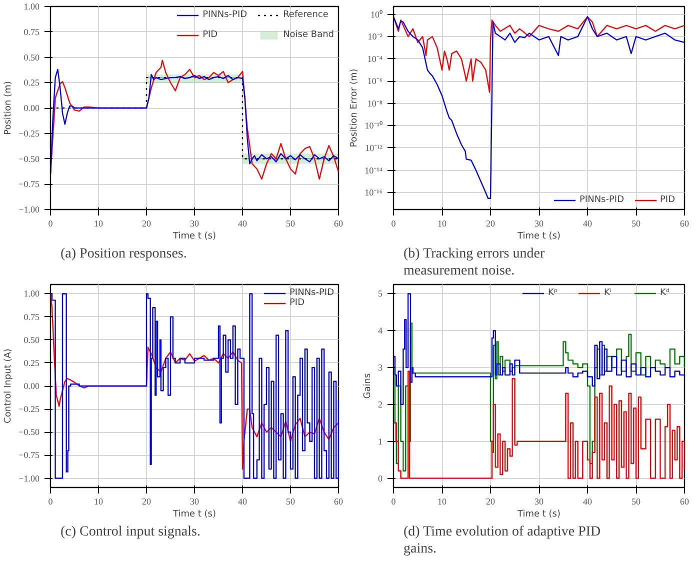  I want to click on legend-label: Reference, so click(305, 15).